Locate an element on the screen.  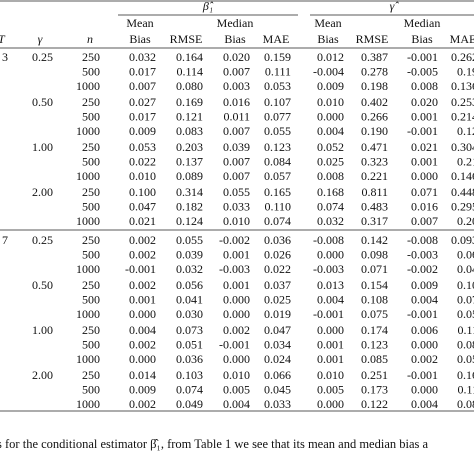
cell: 0.114 is located at coordinates (189, 71).